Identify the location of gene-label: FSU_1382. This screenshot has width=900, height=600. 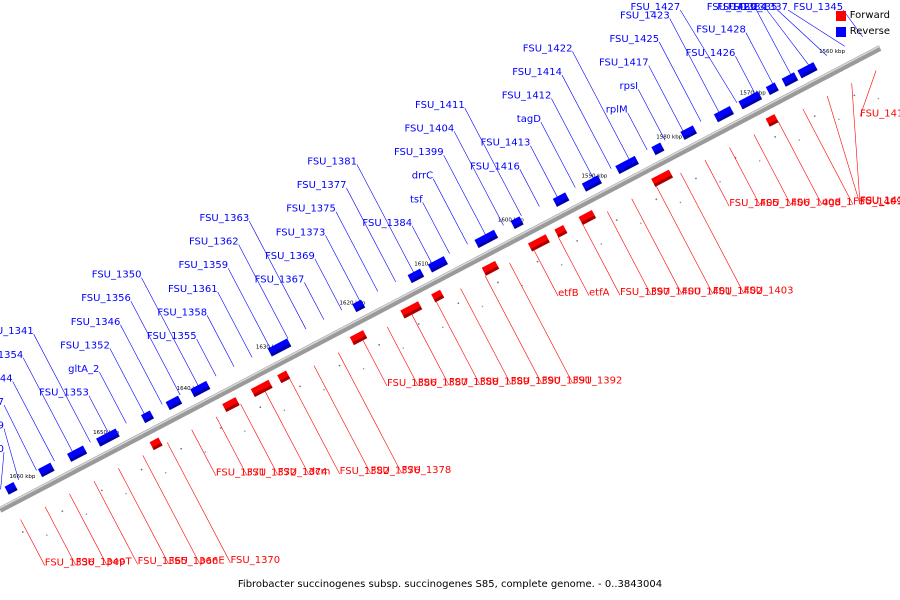
(365, 471).